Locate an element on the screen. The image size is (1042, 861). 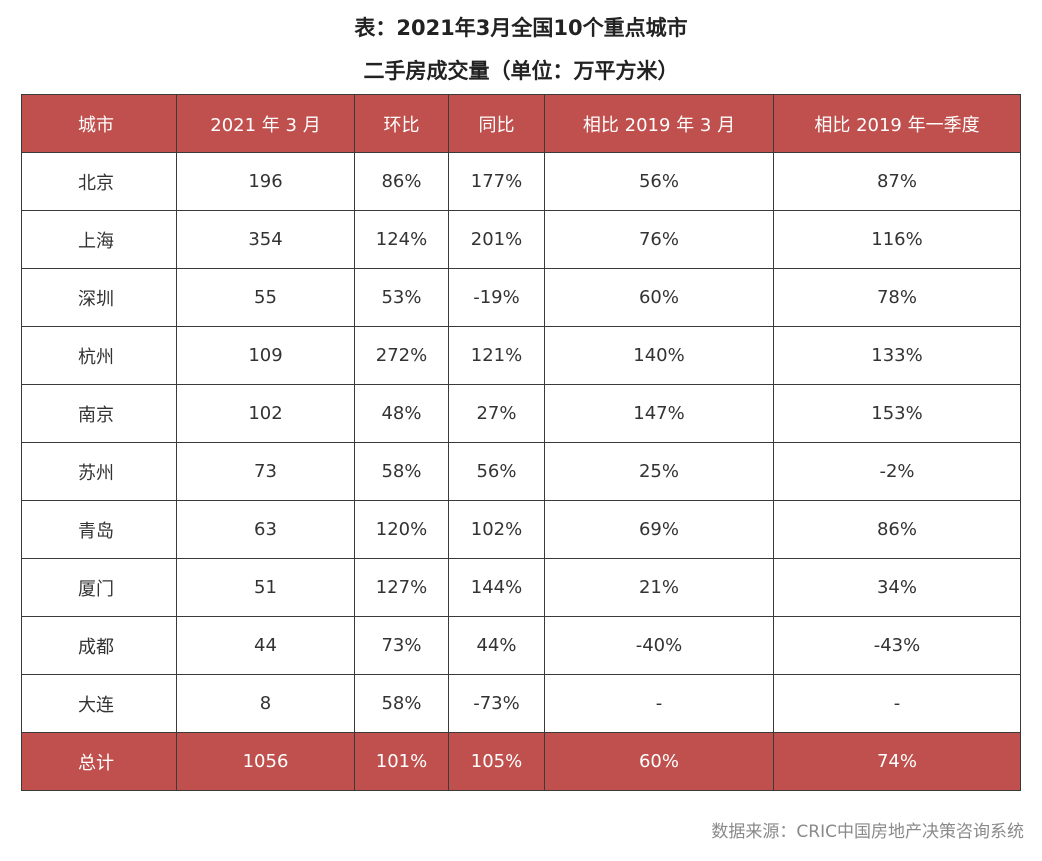
value-cell: 53% is located at coordinates (401, 297).